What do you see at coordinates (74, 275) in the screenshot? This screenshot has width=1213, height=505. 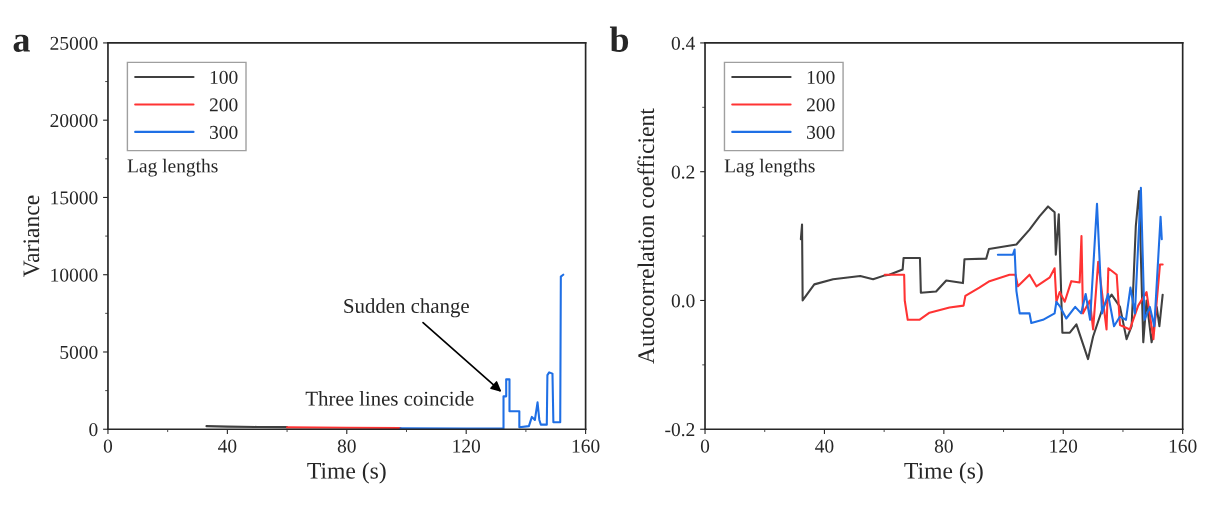 I see `y-tick-label: 10000` at bounding box center [74, 275].